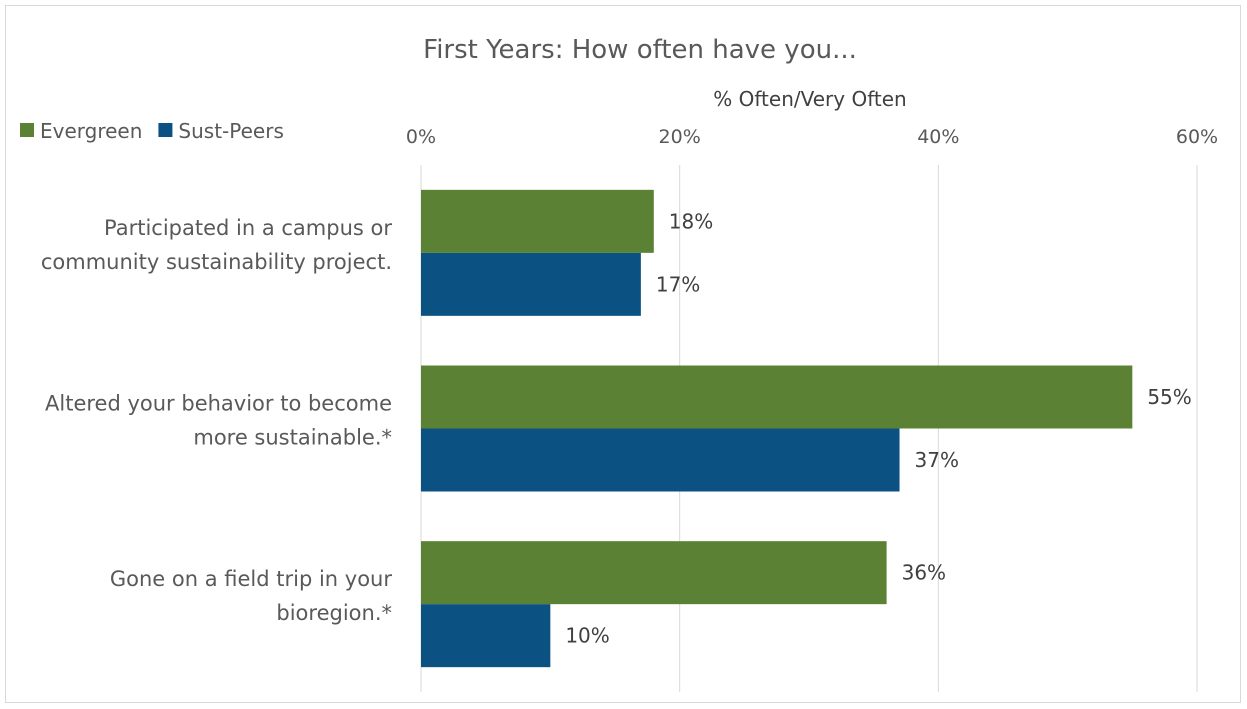 This screenshot has height=709, width=1247. What do you see at coordinates (421, 137) in the screenshot?
I see `x-tick-label: 0%` at bounding box center [421, 137].